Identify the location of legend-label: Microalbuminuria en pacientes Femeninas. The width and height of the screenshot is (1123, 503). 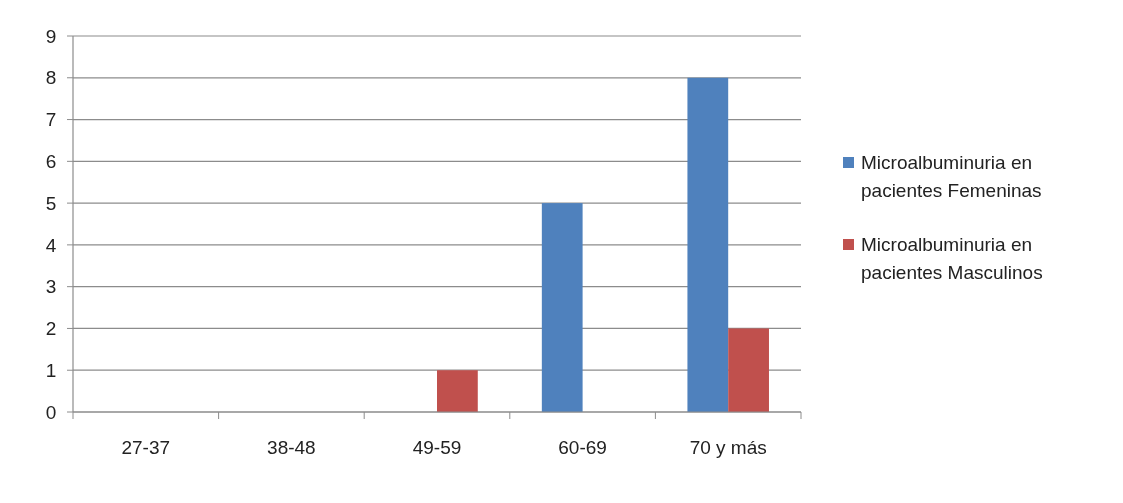
(951, 176).